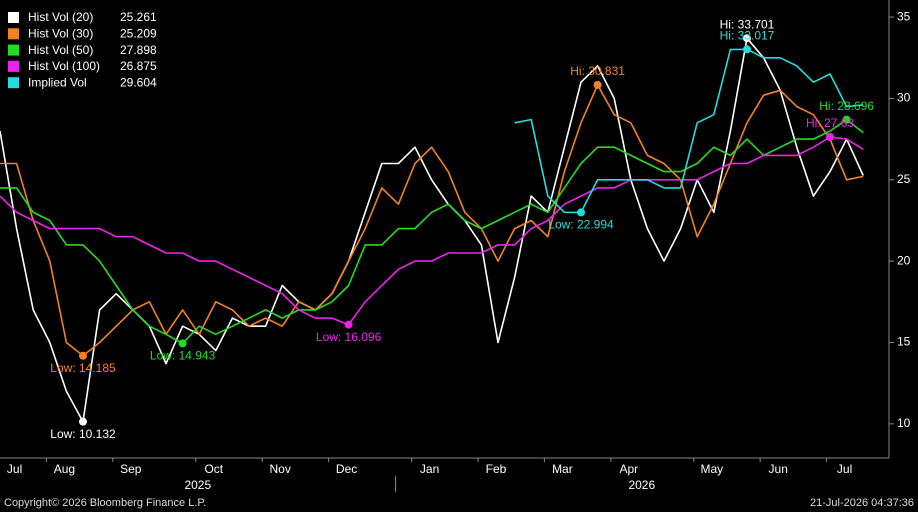  Describe the element at coordinates (57, 82) in the screenshot. I see `legend-label: Implied Vol` at that location.